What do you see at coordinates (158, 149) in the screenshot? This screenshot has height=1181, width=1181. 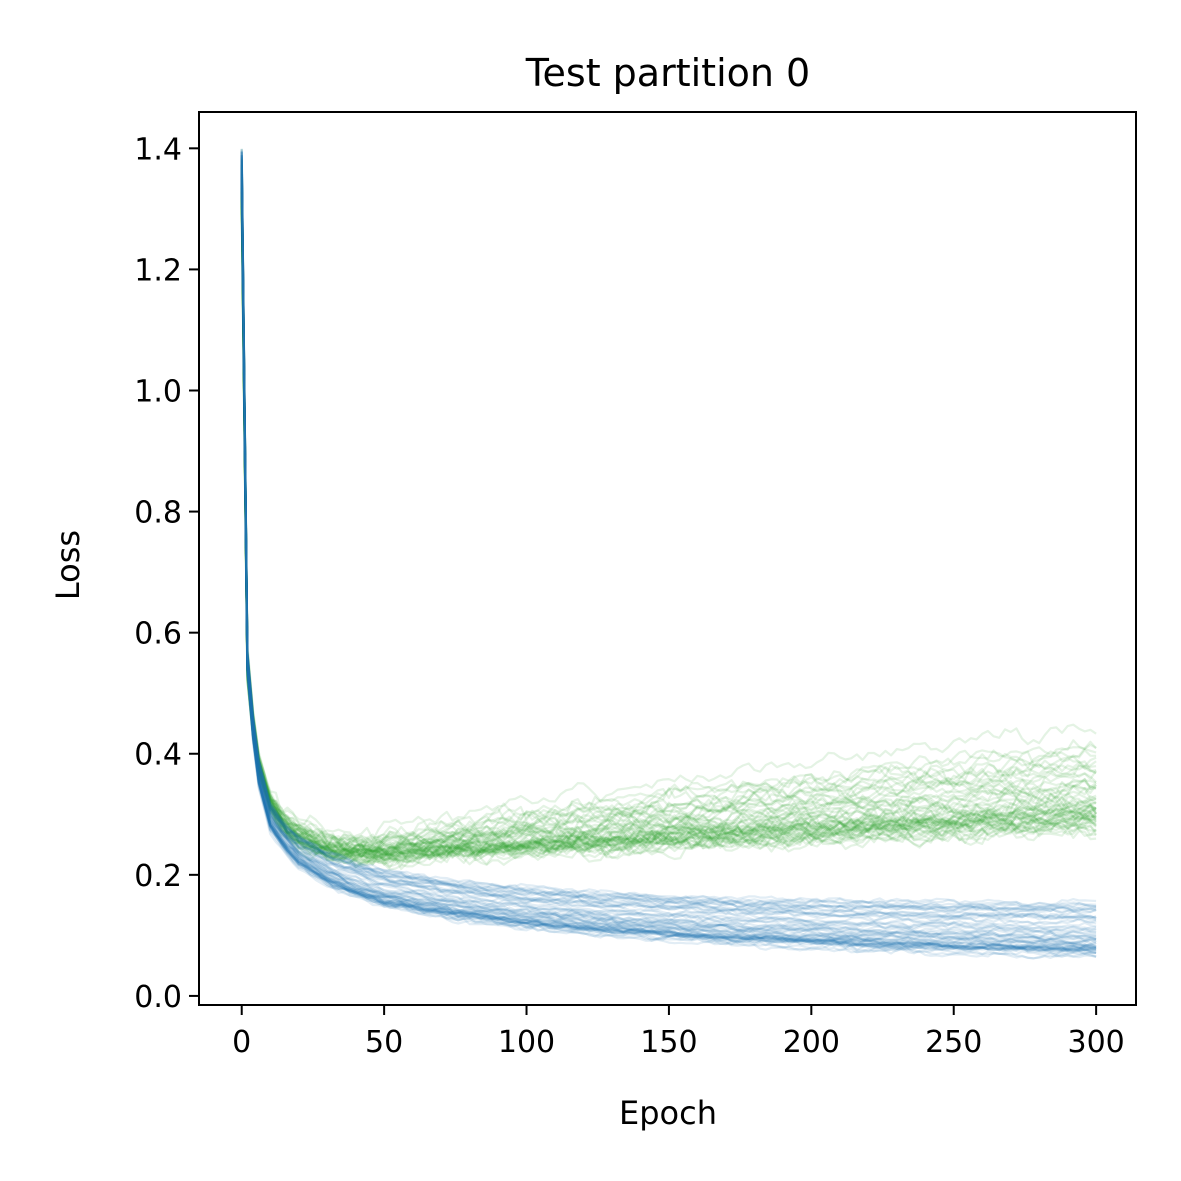 I see `y-tick-label: 1.4` at bounding box center [158, 149].